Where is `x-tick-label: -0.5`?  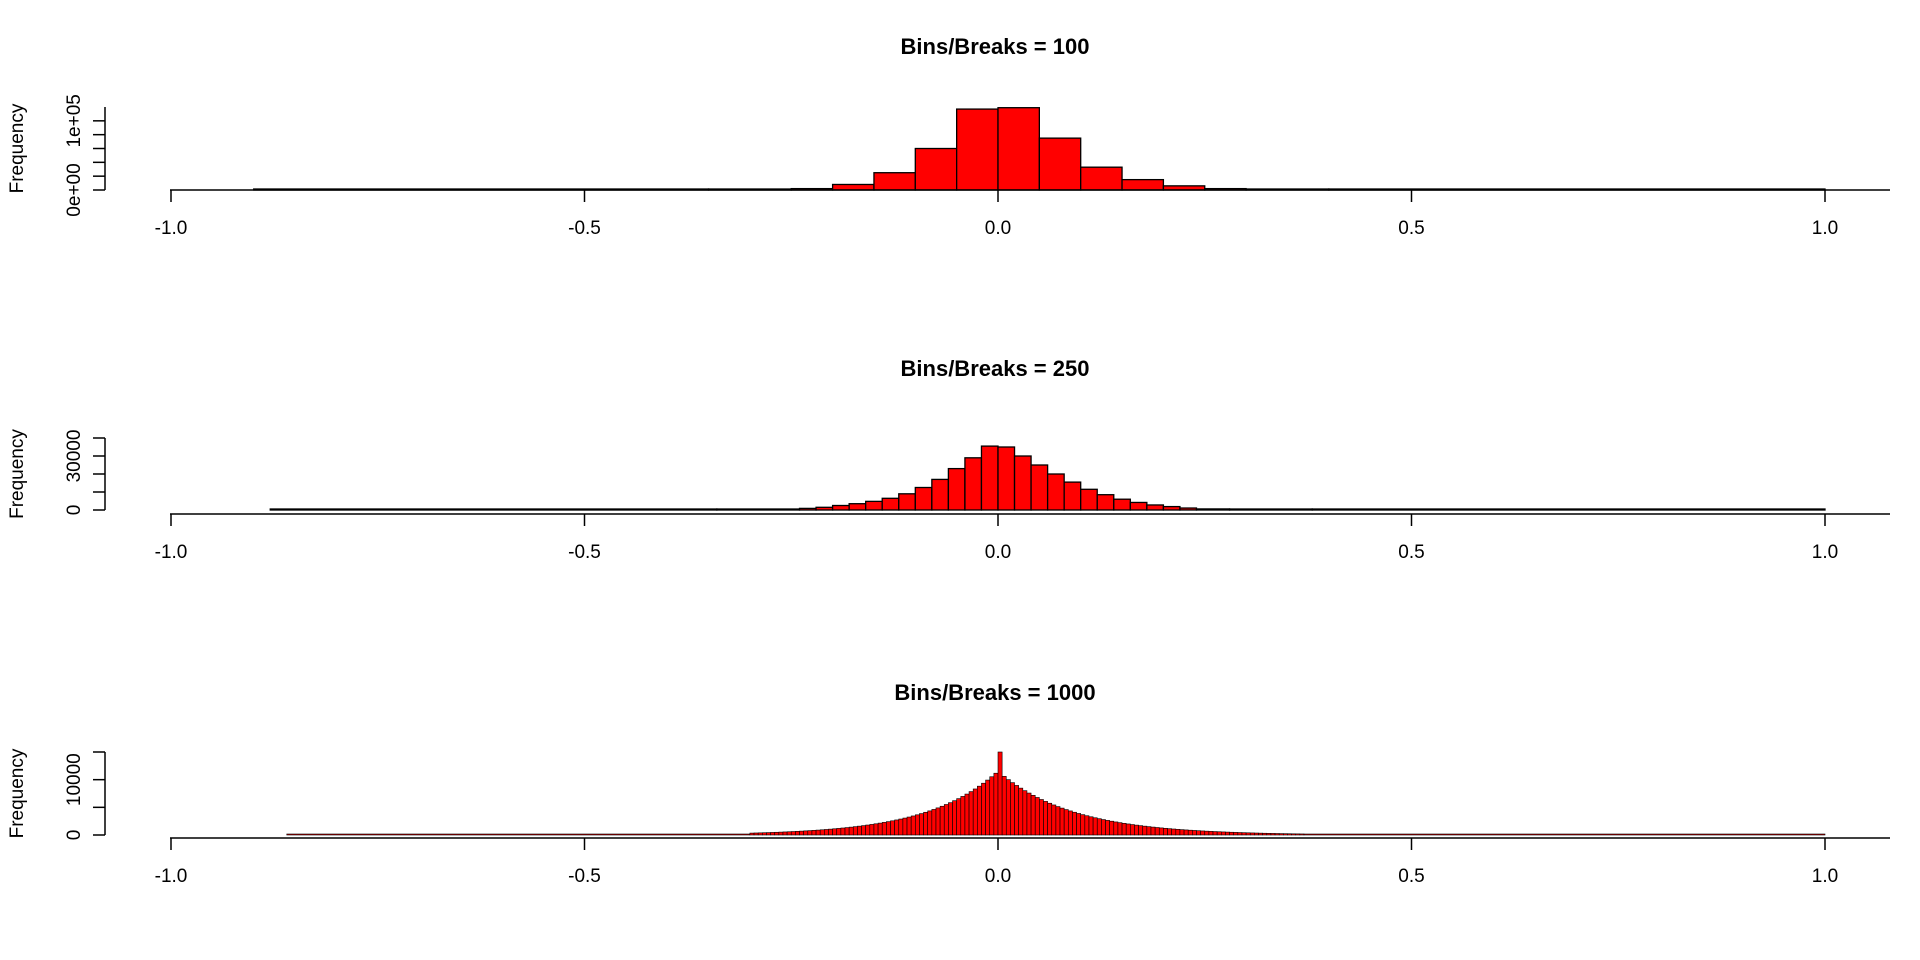 x-tick-label: -0.5 is located at coordinates (584, 876).